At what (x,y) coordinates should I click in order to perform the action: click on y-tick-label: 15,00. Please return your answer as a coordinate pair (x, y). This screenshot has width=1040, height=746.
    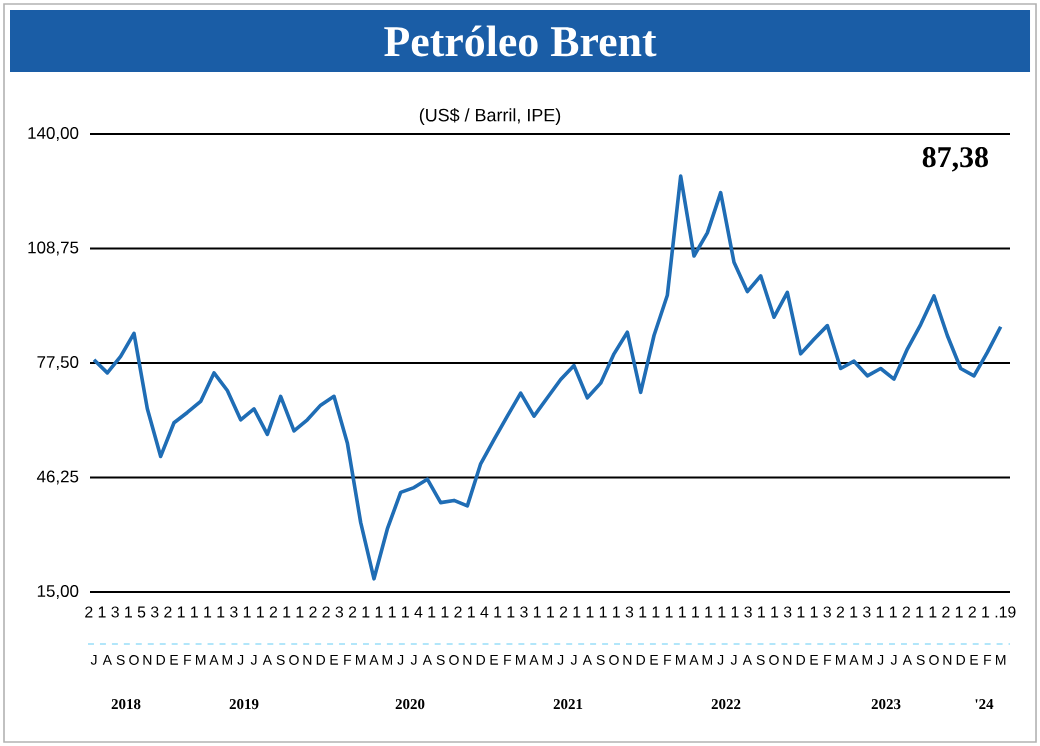
    Looking at the image, I should click on (58, 592).